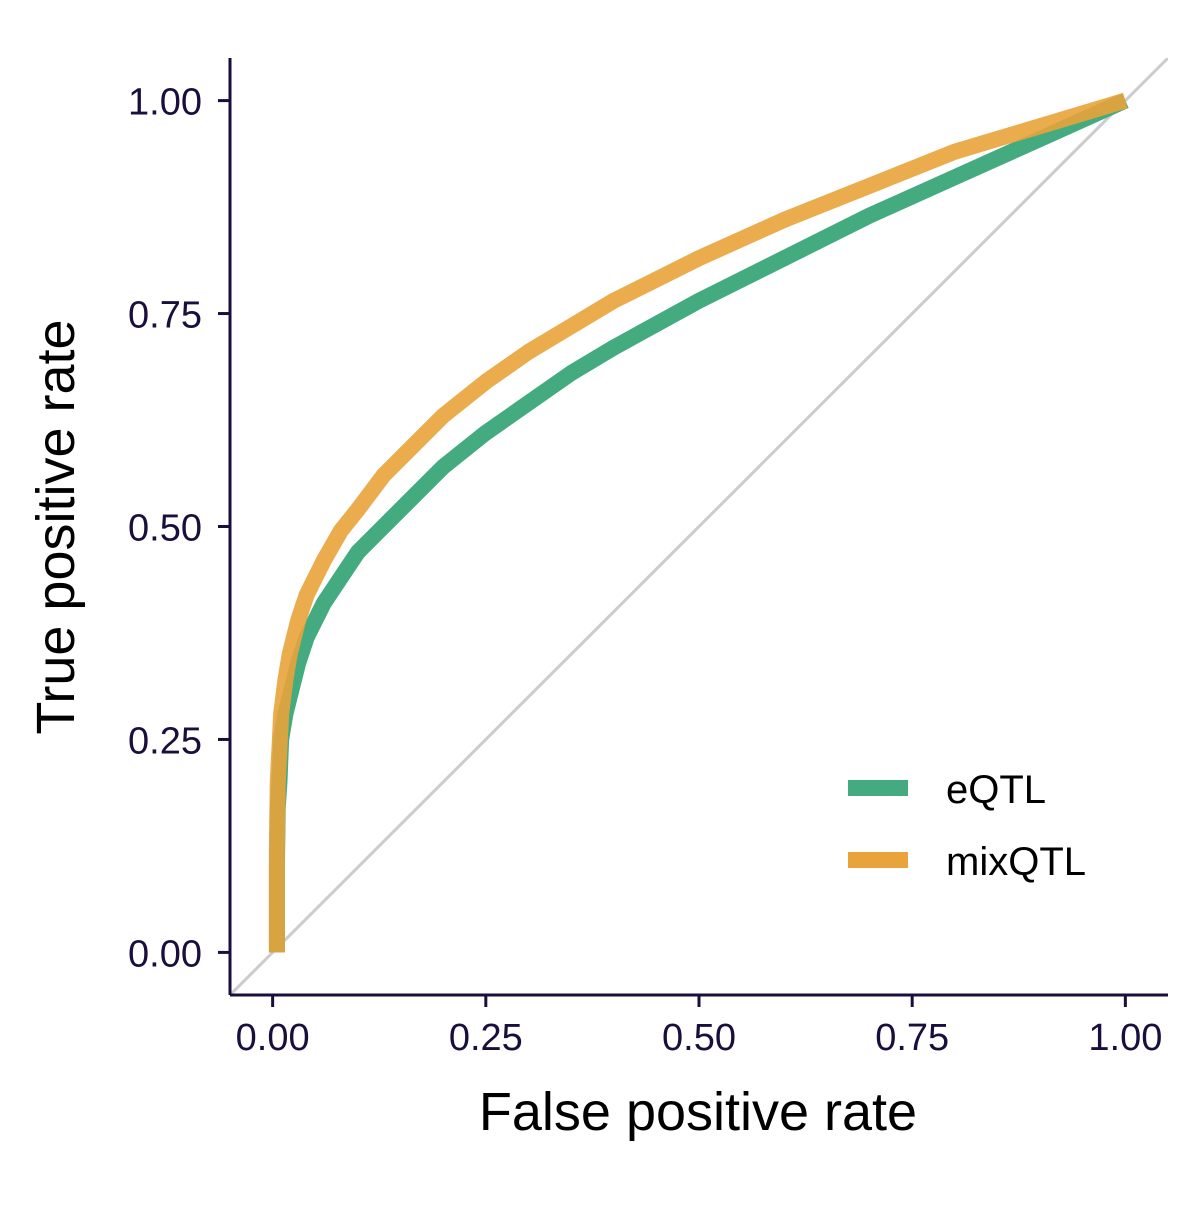 The width and height of the screenshot is (1200, 1205). I want to click on y-axis-title: True positive rate, so click(56, 526).